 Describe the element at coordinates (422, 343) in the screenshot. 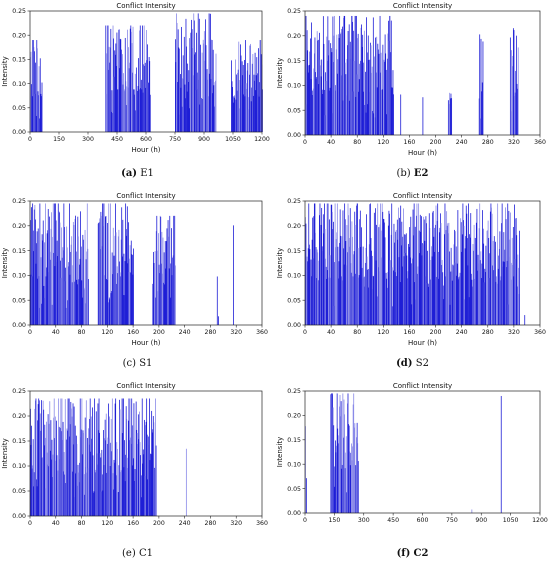

I see `x-axis-label: Hour (h)` at that location.